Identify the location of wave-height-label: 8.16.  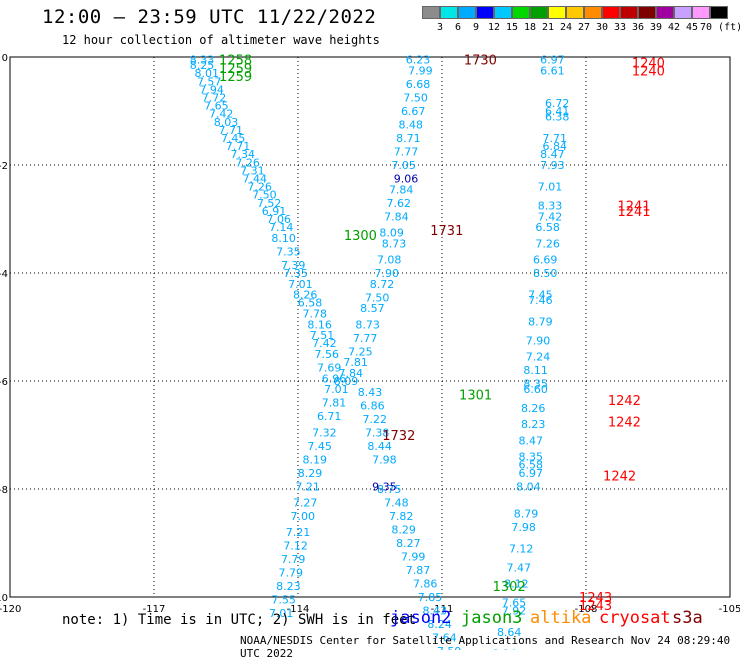
(319, 324).